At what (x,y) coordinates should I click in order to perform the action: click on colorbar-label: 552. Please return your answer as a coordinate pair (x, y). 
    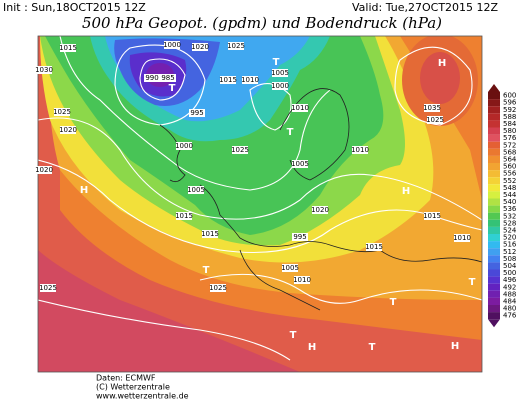
    Looking at the image, I should click on (509, 181).